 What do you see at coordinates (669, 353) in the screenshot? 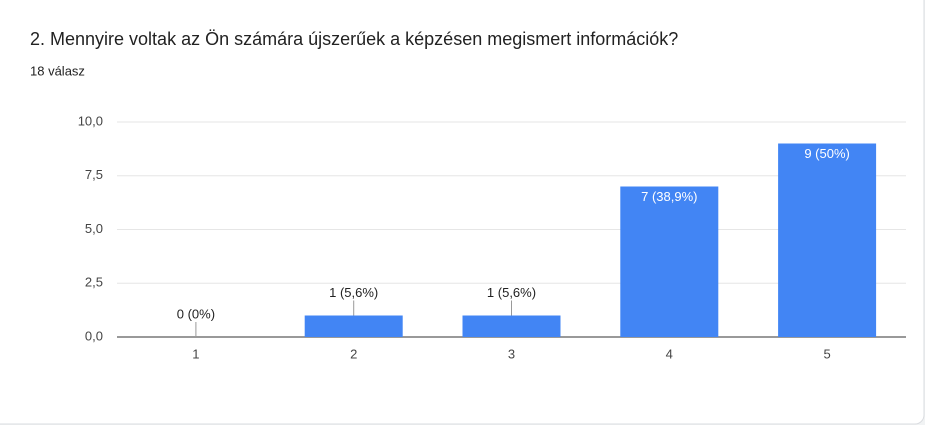
I see `x-tick-label: 4` at bounding box center [669, 353].